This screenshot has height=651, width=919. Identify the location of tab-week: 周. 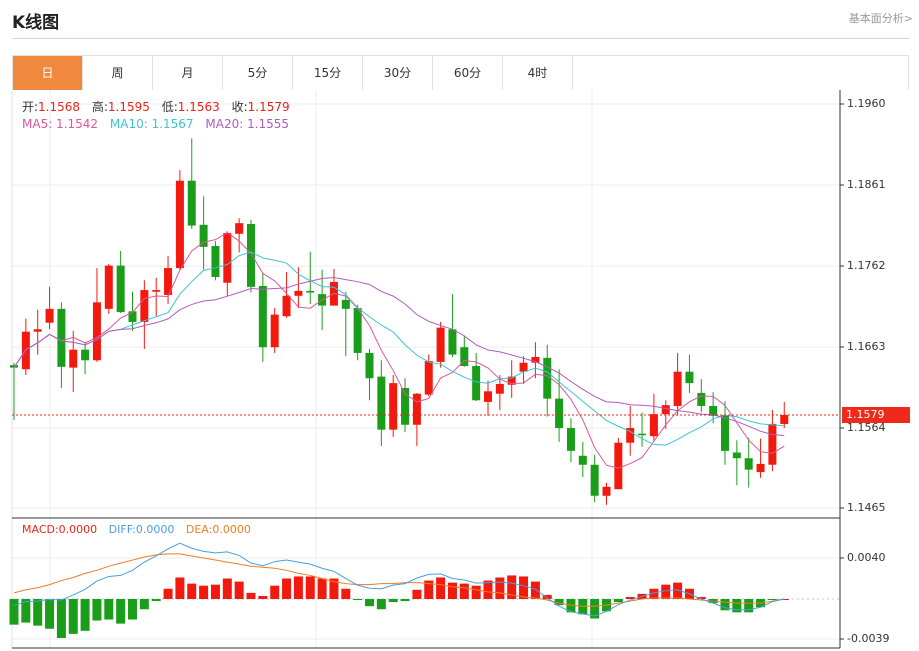
(118, 73).